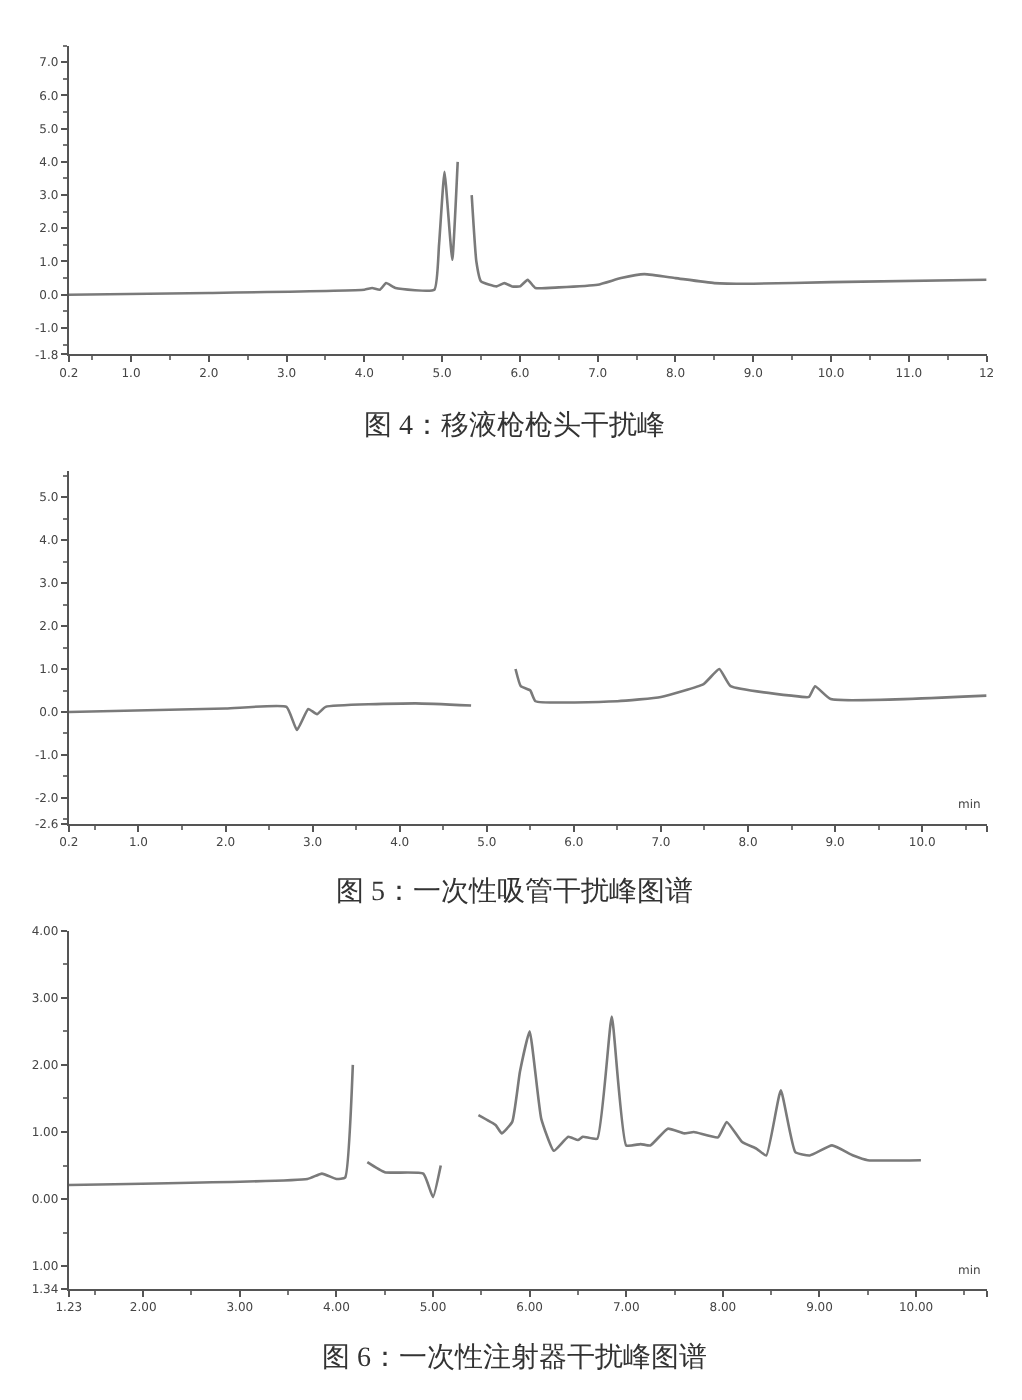 The width and height of the screenshot is (1022, 1400). Describe the element at coordinates (514, 426) in the screenshot. I see `text: 图 4：移液枪枪头干扰峰` at that location.